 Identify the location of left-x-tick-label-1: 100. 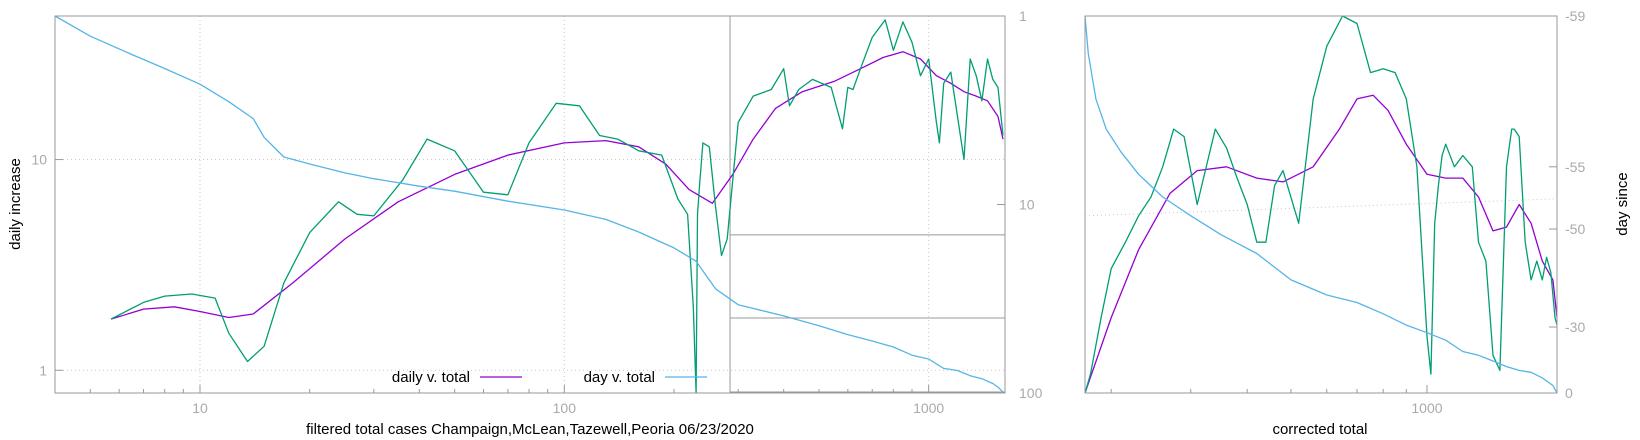
(565, 408).